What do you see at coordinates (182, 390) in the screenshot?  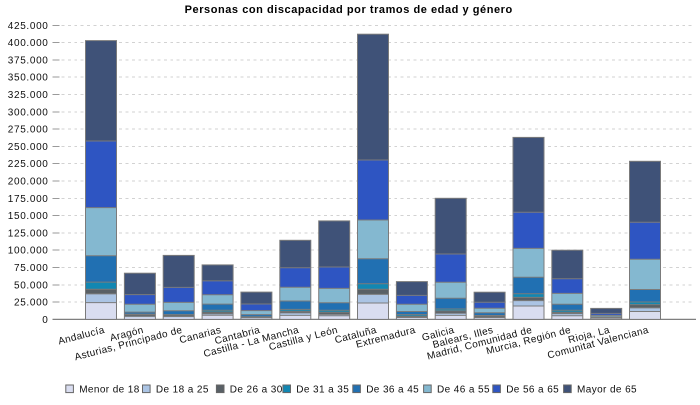 I see `svg-text: De 18 a 25` at bounding box center [182, 390].